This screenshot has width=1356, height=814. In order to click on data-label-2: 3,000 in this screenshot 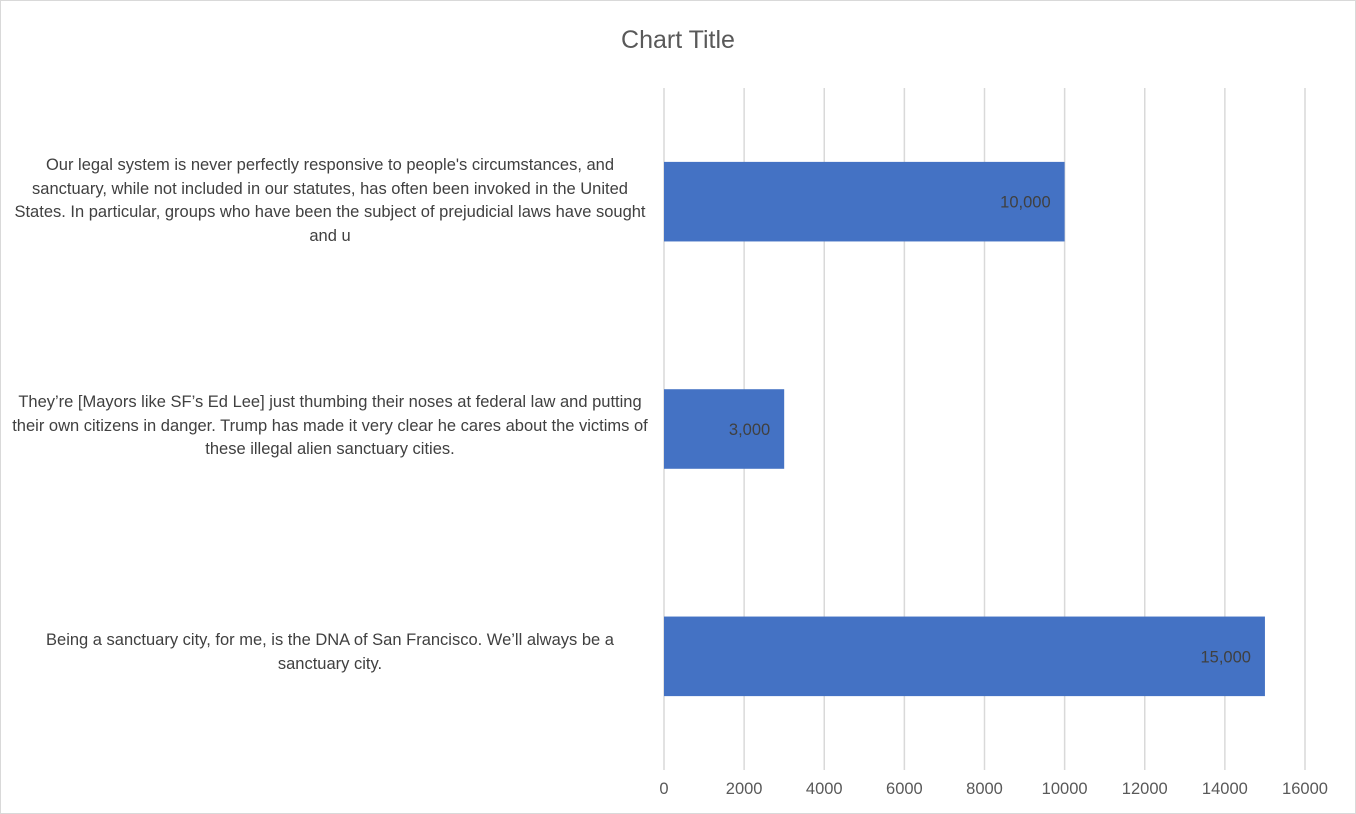, I will do `click(749, 430)`.